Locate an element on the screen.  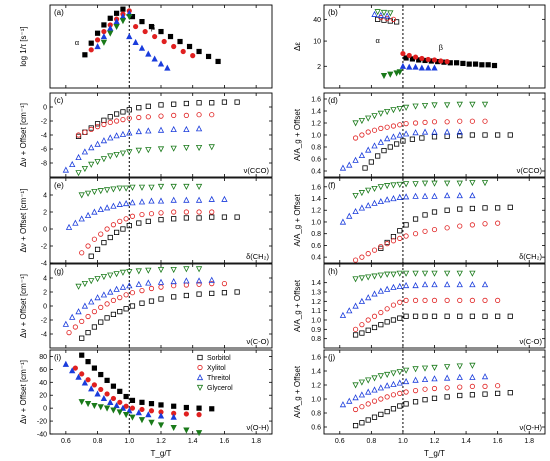
series-threitol is located at coordinates (407, 208).